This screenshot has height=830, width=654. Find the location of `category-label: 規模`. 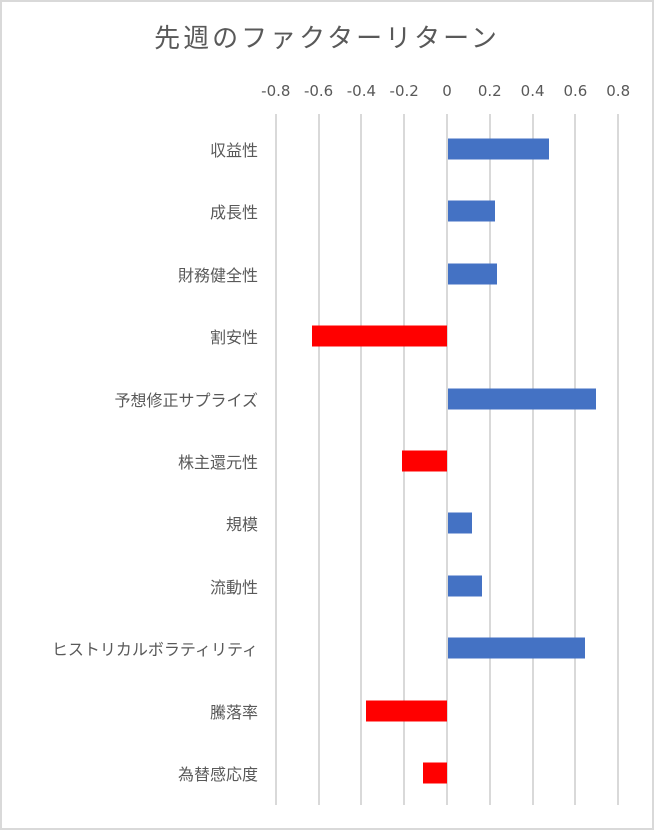

category-label: 規模 is located at coordinates (241, 525).